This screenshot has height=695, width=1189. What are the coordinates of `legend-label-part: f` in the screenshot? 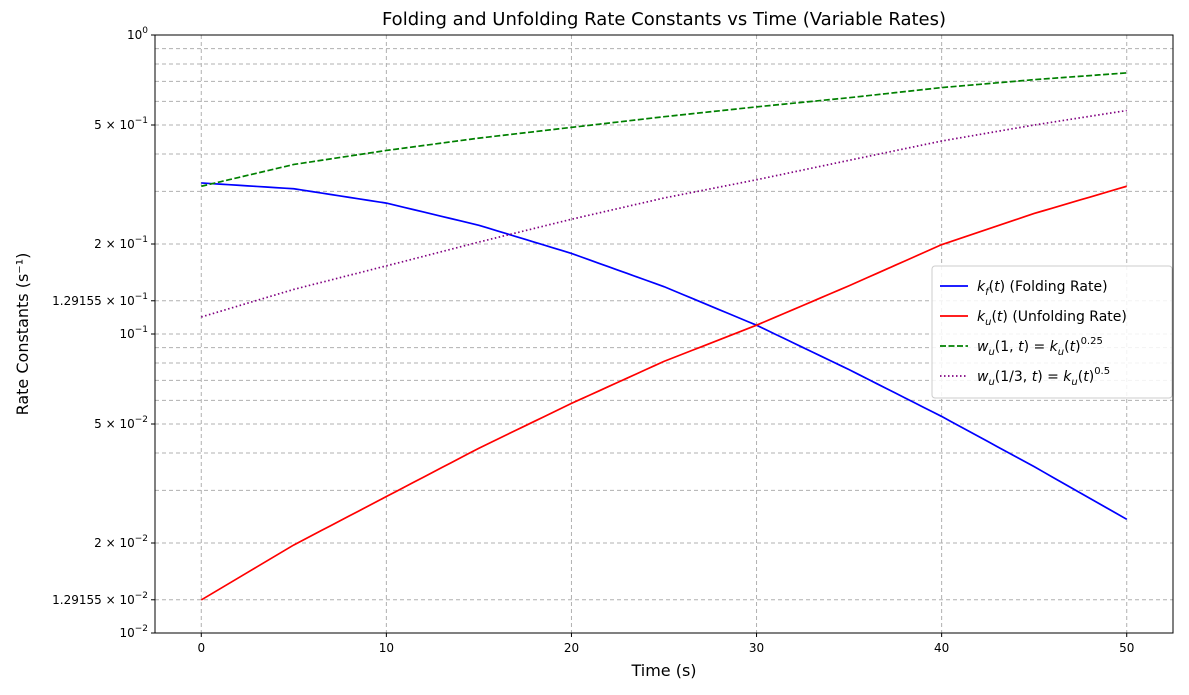 It's located at (987, 292).